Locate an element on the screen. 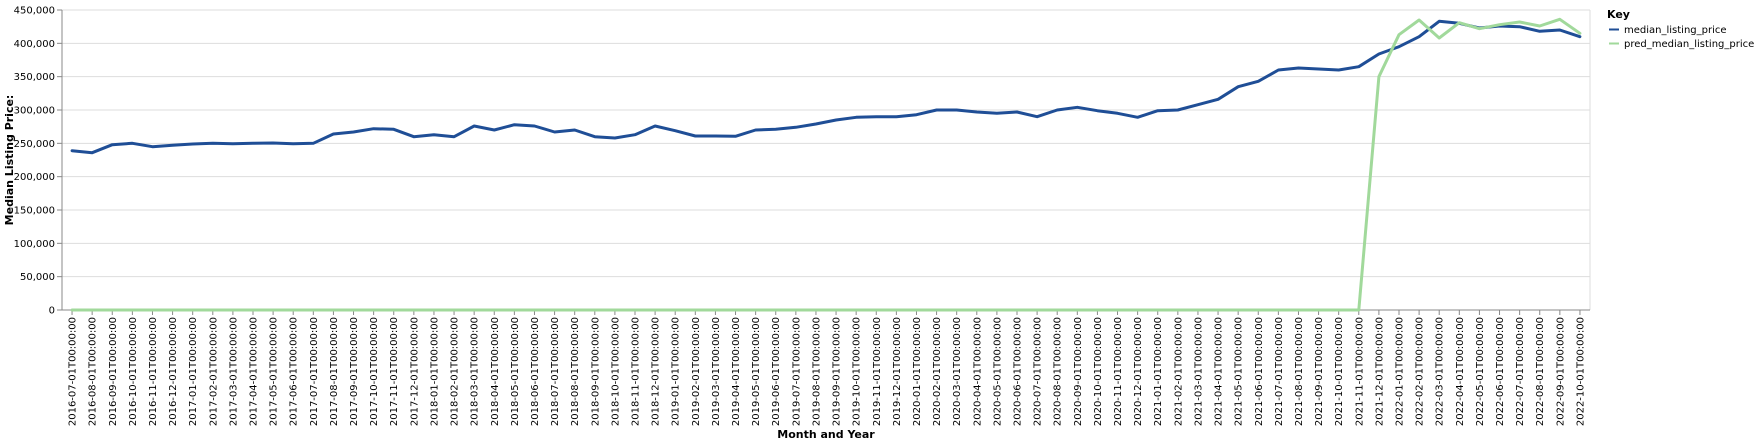 Image resolution: width=1759 pixels, height=447 pixels. x-tick-label: 2017-04-01T00:00:00 is located at coordinates (254, 371).